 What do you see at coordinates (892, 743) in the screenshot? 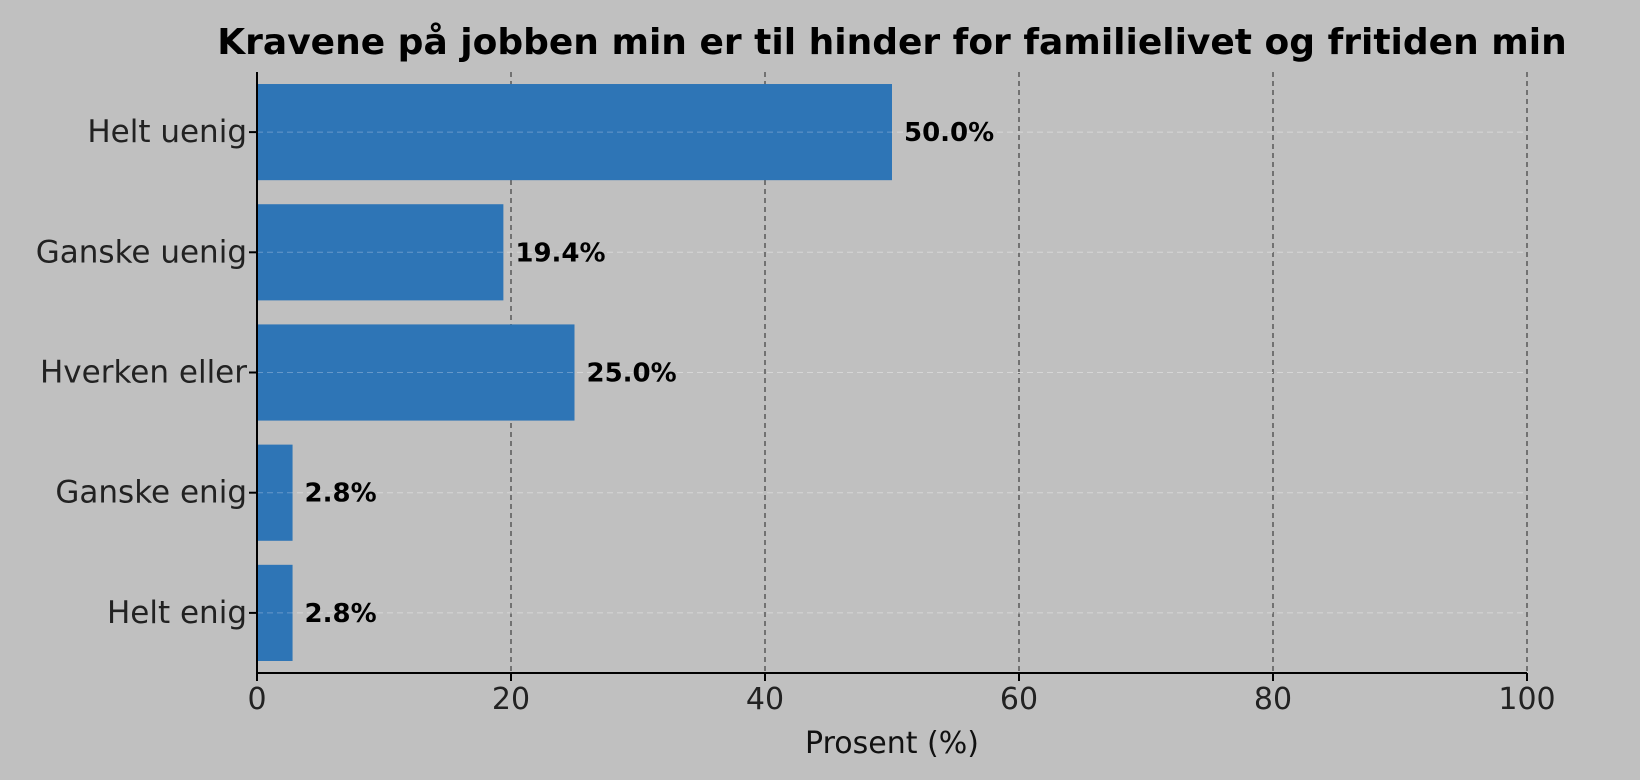
I see `x-axis-title: Prosent (%)` at bounding box center [892, 743].